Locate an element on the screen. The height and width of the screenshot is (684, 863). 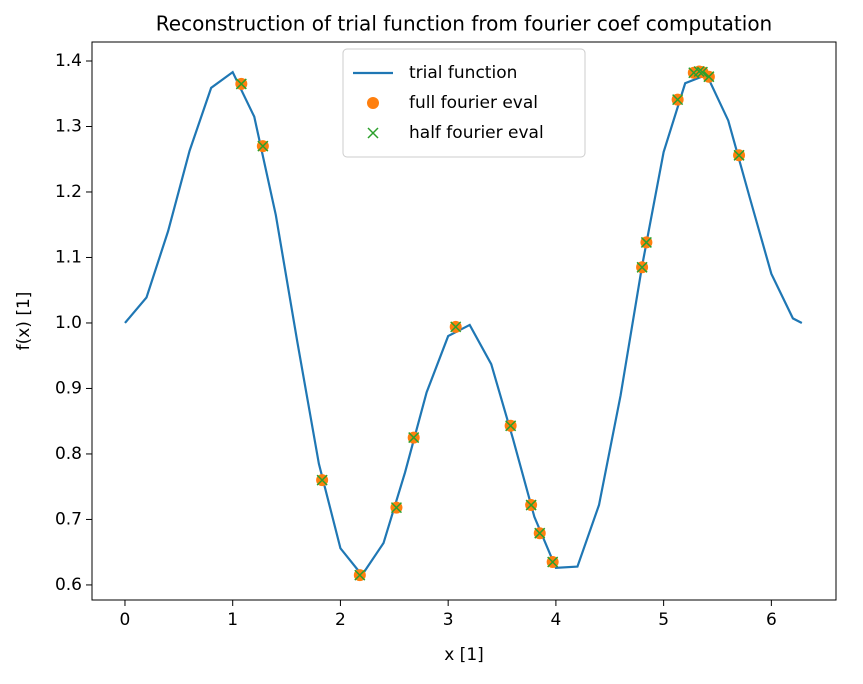
legend-box is located at coordinates (464, 103).